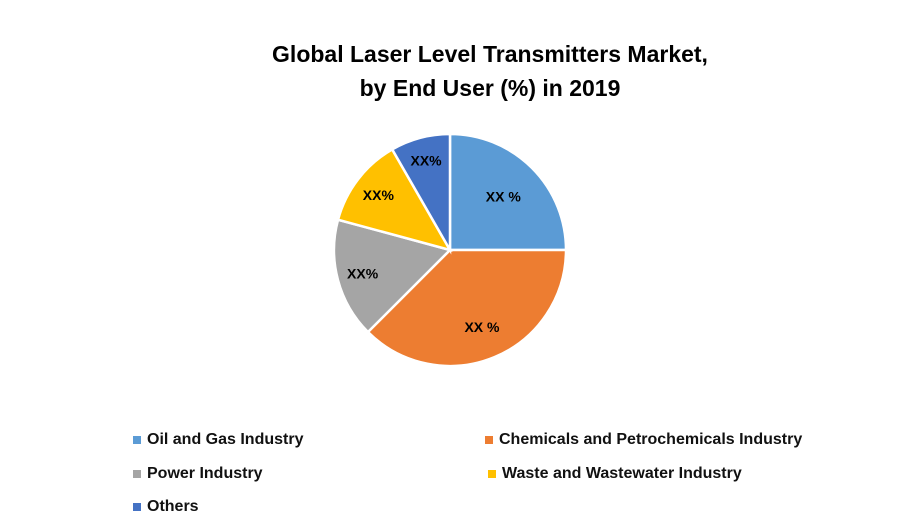 This screenshot has width=900, height=525. What do you see at coordinates (482, 327) in the screenshot?
I see `data-label-1: XX %` at bounding box center [482, 327].